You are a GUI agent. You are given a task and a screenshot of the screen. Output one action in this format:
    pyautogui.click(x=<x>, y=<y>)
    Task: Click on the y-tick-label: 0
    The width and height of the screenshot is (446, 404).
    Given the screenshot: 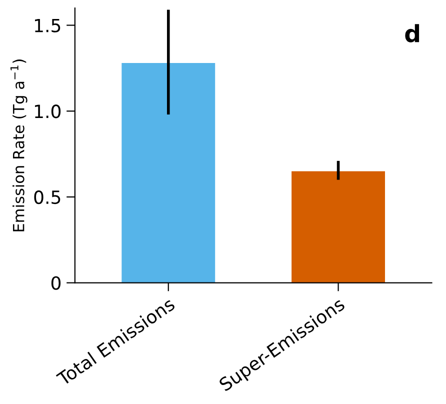 What is the action you would take?
    pyautogui.click(x=56, y=283)
    